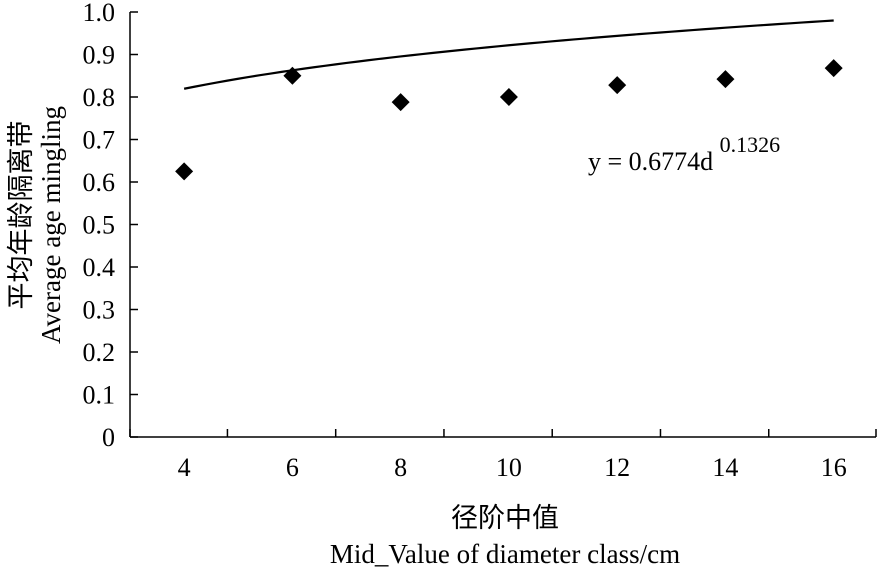 The height and width of the screenshot is (576, 877). I want to click on trendline-equation-base: y = 0.6774d, so click(650, 161).